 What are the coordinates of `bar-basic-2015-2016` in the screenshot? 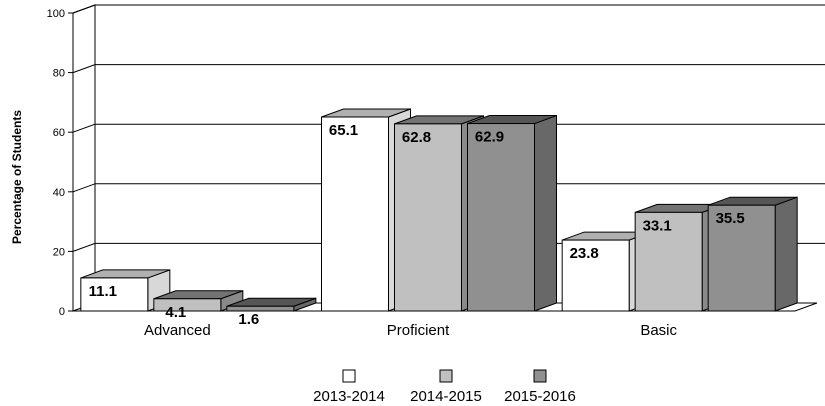 It's located at (752, 254).